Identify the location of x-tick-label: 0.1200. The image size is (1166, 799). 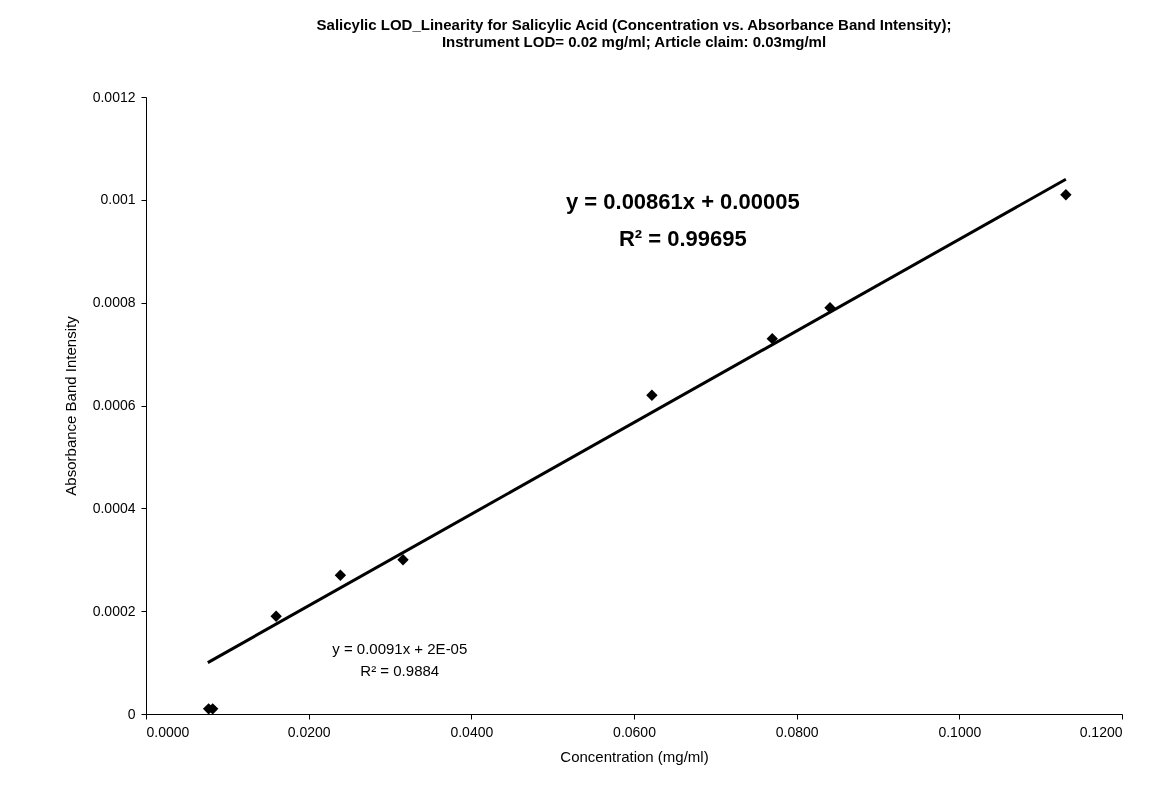
(1101, 731).